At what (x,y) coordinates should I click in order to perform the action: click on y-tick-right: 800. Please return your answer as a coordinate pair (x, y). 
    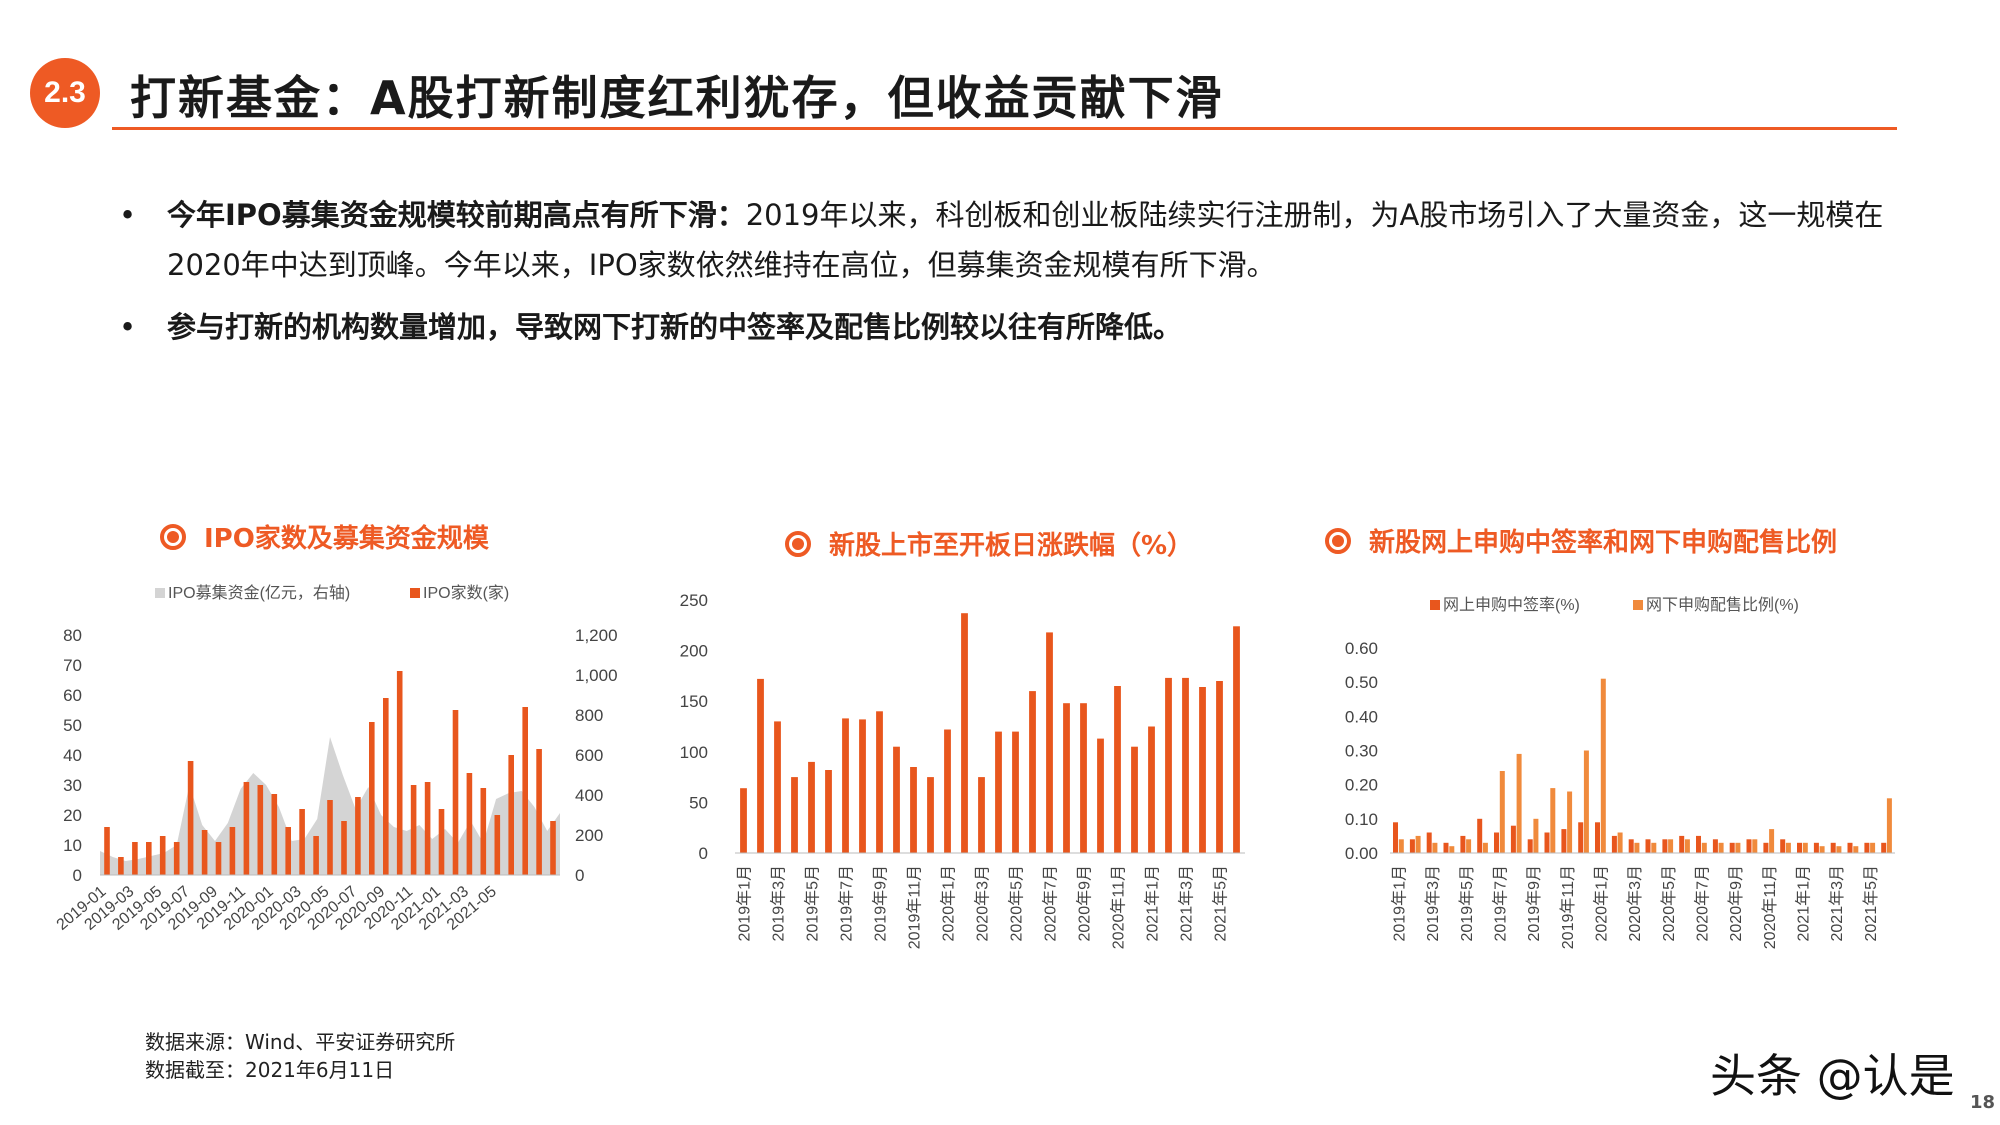
    Looking at the image, I should click on (589, 715).